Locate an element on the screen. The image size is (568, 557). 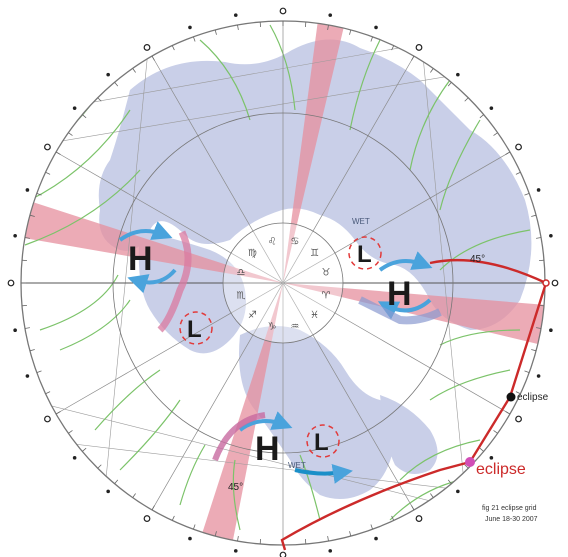
low-pressure-east: L WET is located at coordinates (365, 243).